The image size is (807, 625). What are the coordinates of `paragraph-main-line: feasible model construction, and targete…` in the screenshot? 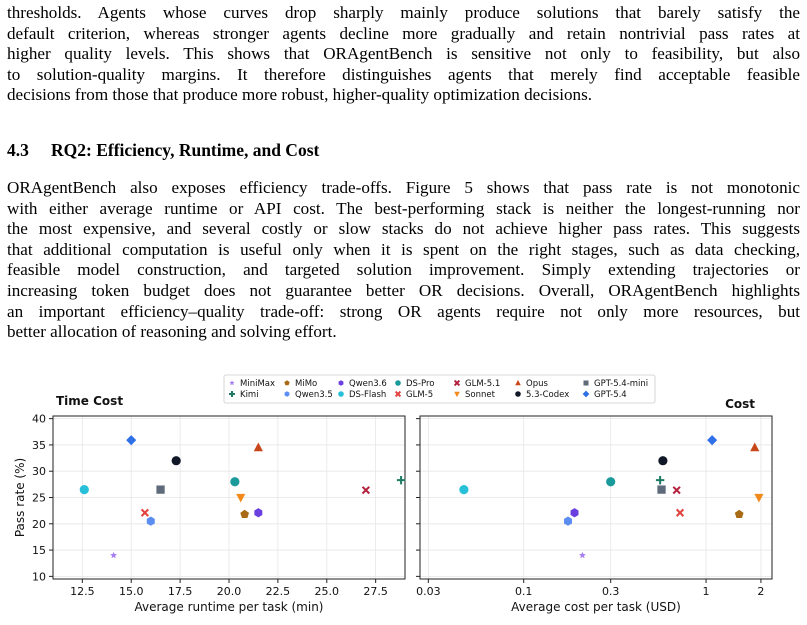 It's located at (403, 270).